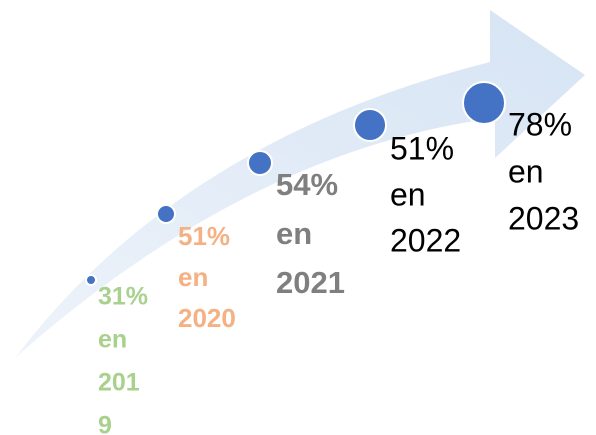 This screenshot has height=435, width=596. What do you see at coordinates (105, 423) in the screenshot?
I see `label-line: 9` at bounding box center [105, 423].